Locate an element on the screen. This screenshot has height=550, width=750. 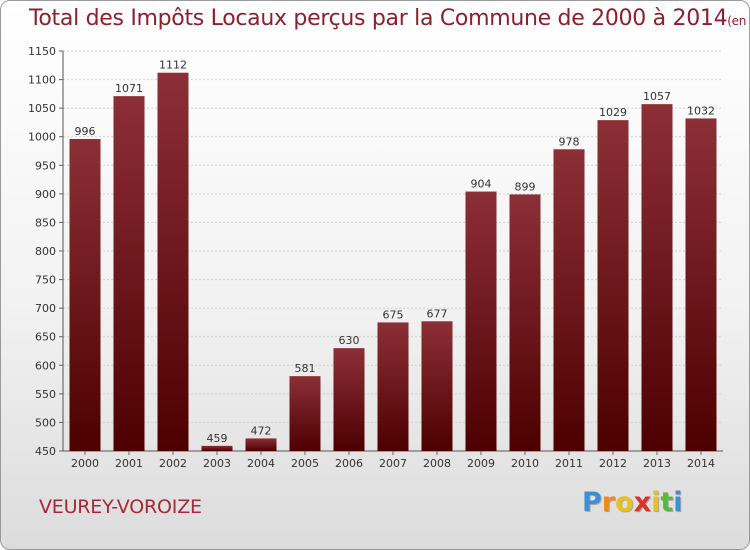
data-label: 459 is located at coordinates (217, 438).